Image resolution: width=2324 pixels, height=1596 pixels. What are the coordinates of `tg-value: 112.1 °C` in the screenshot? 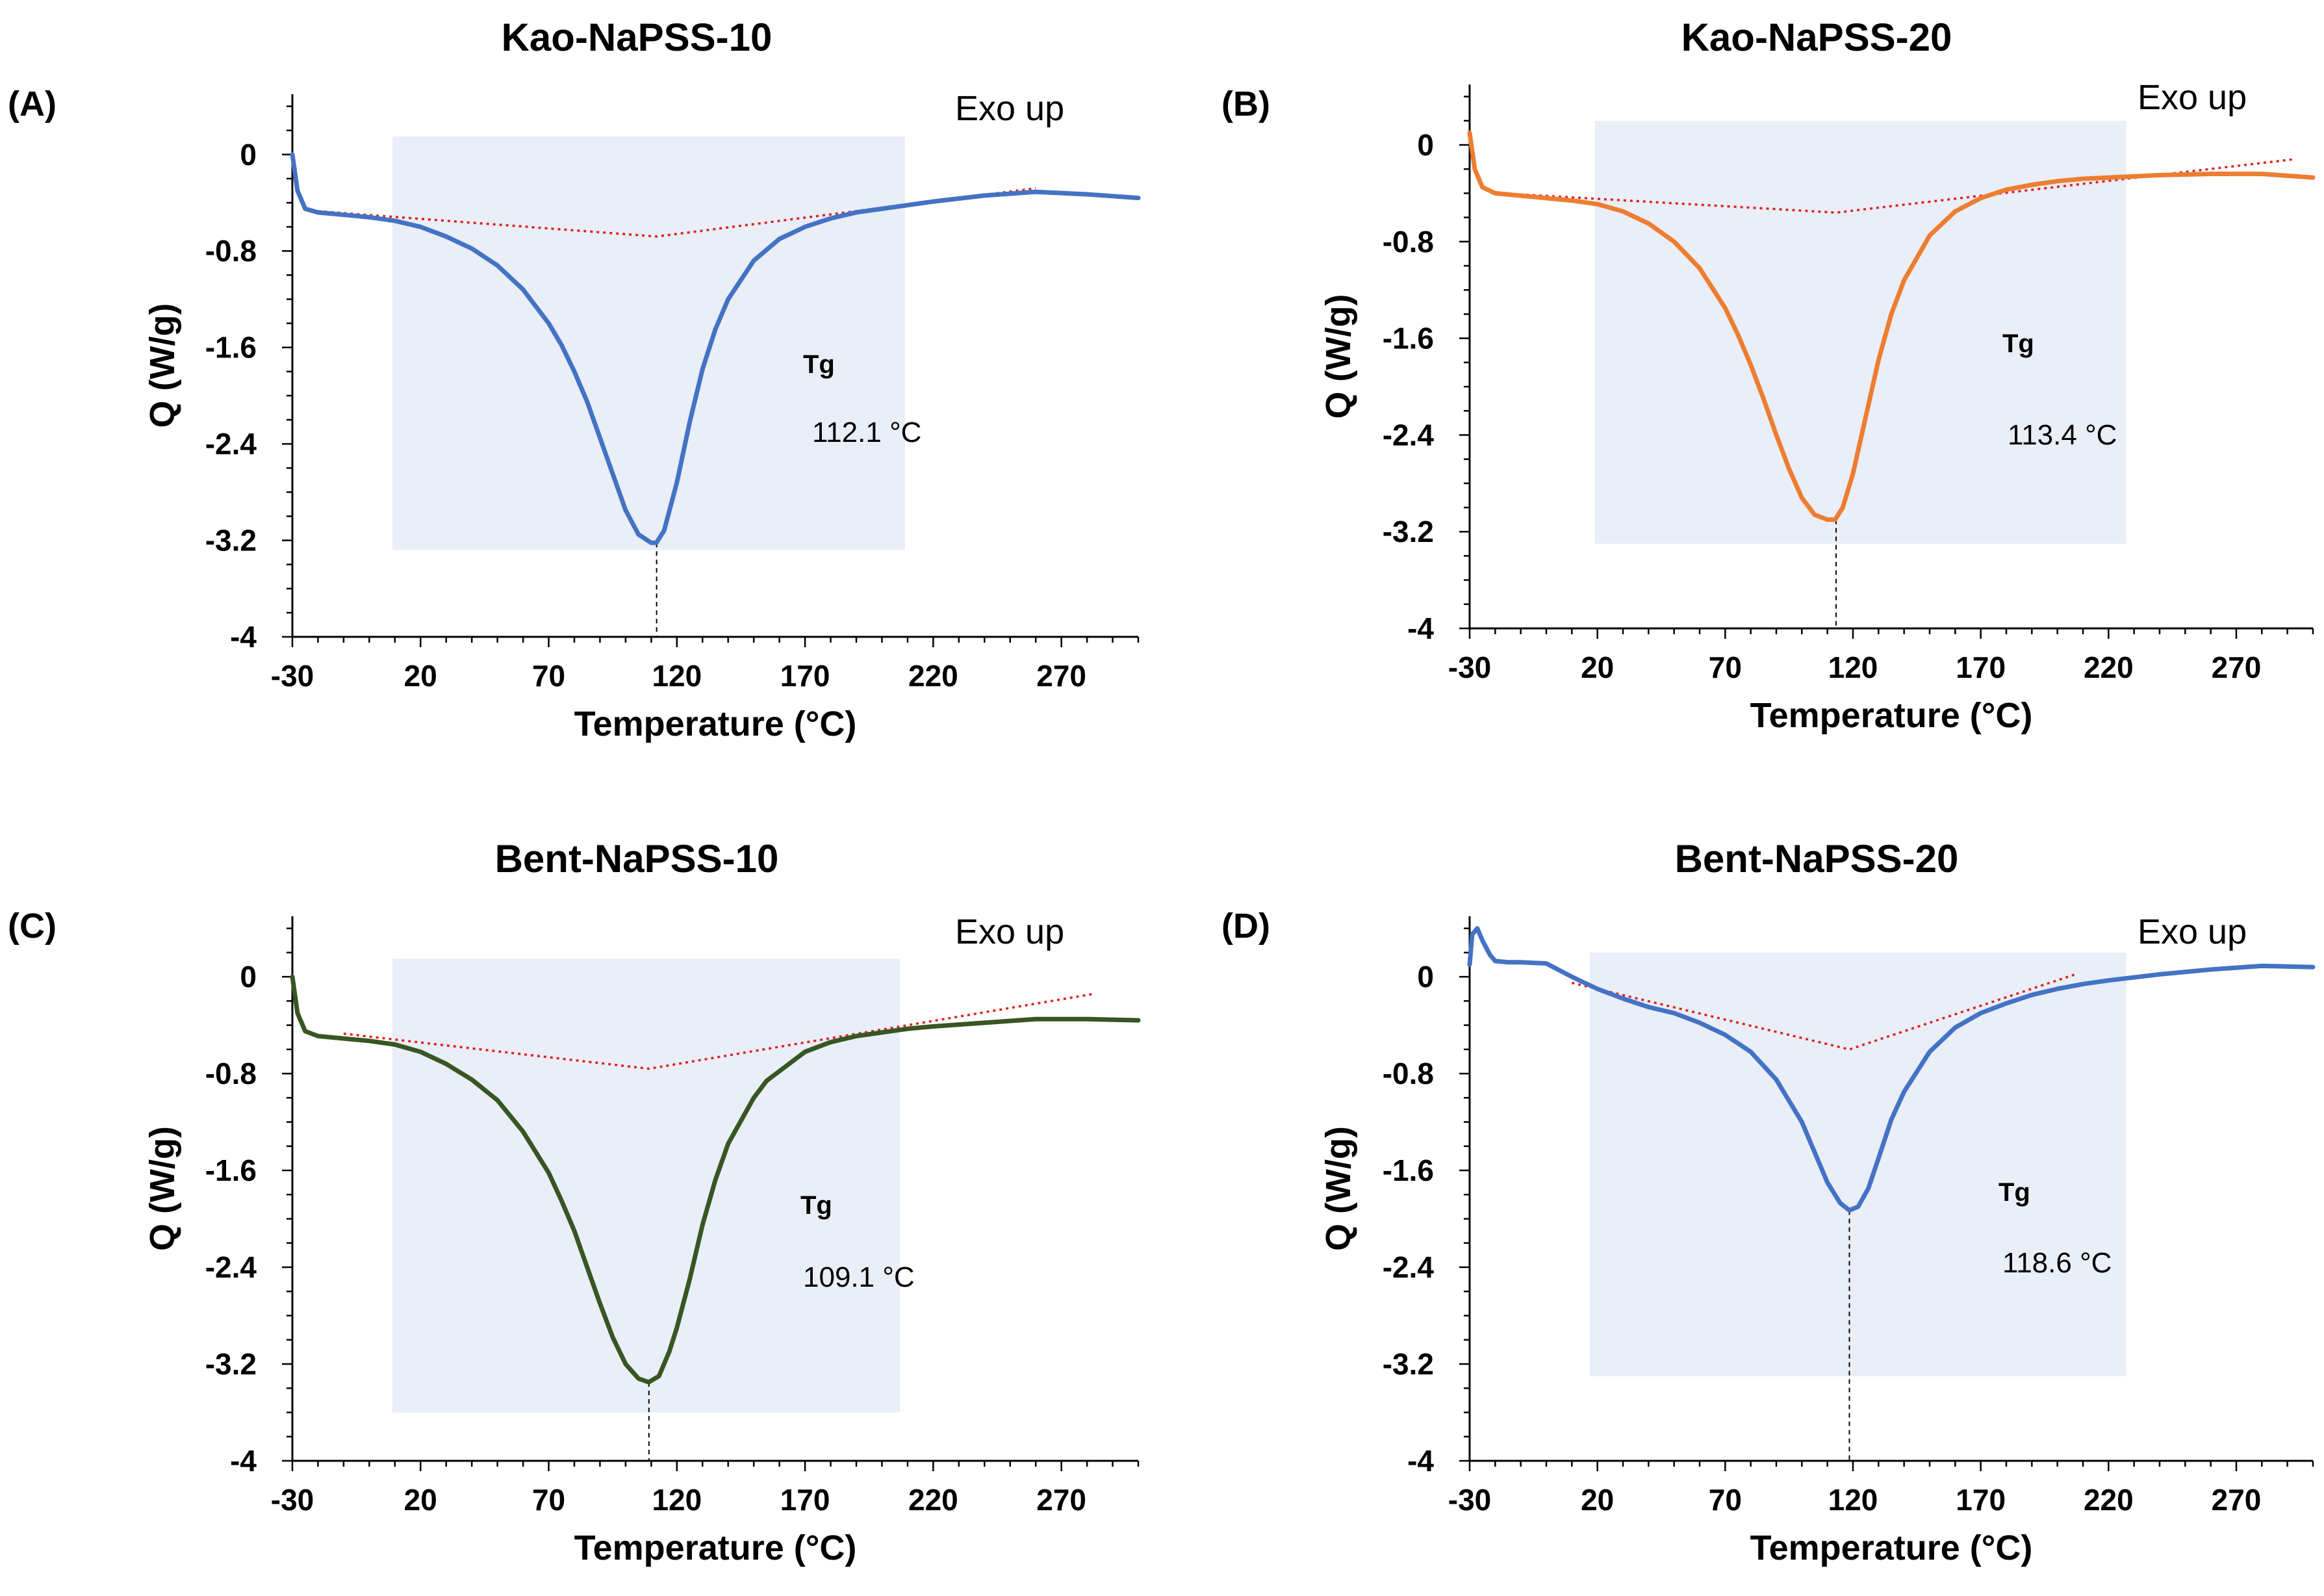 It's located at (866, 432).